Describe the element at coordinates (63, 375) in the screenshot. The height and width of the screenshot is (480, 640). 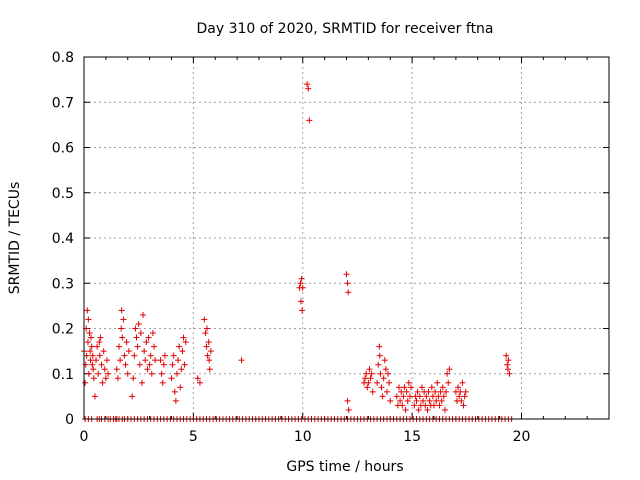
I see `y-tick-label: 0.1` at that location.